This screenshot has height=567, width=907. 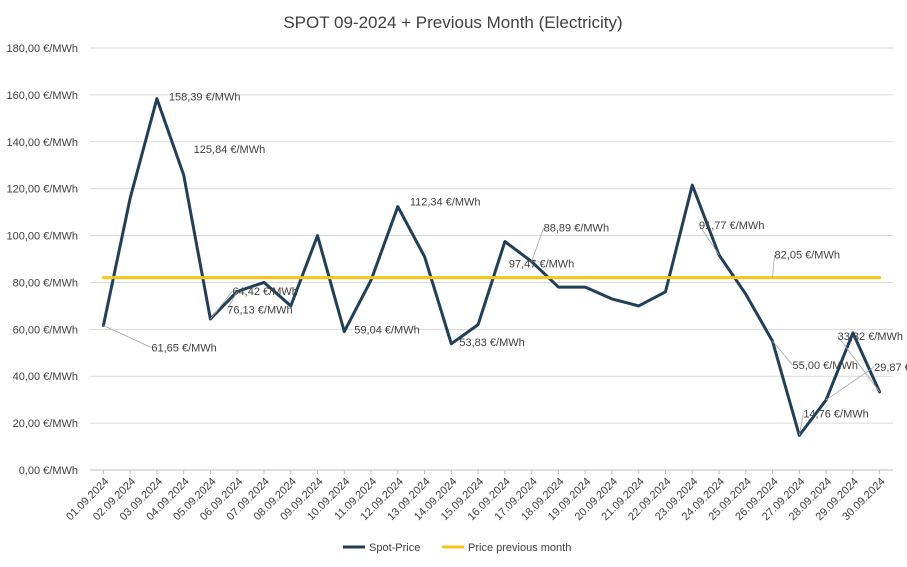 I want to click on data-label: 59,04 €/MWh, so click(x=386, y=331).